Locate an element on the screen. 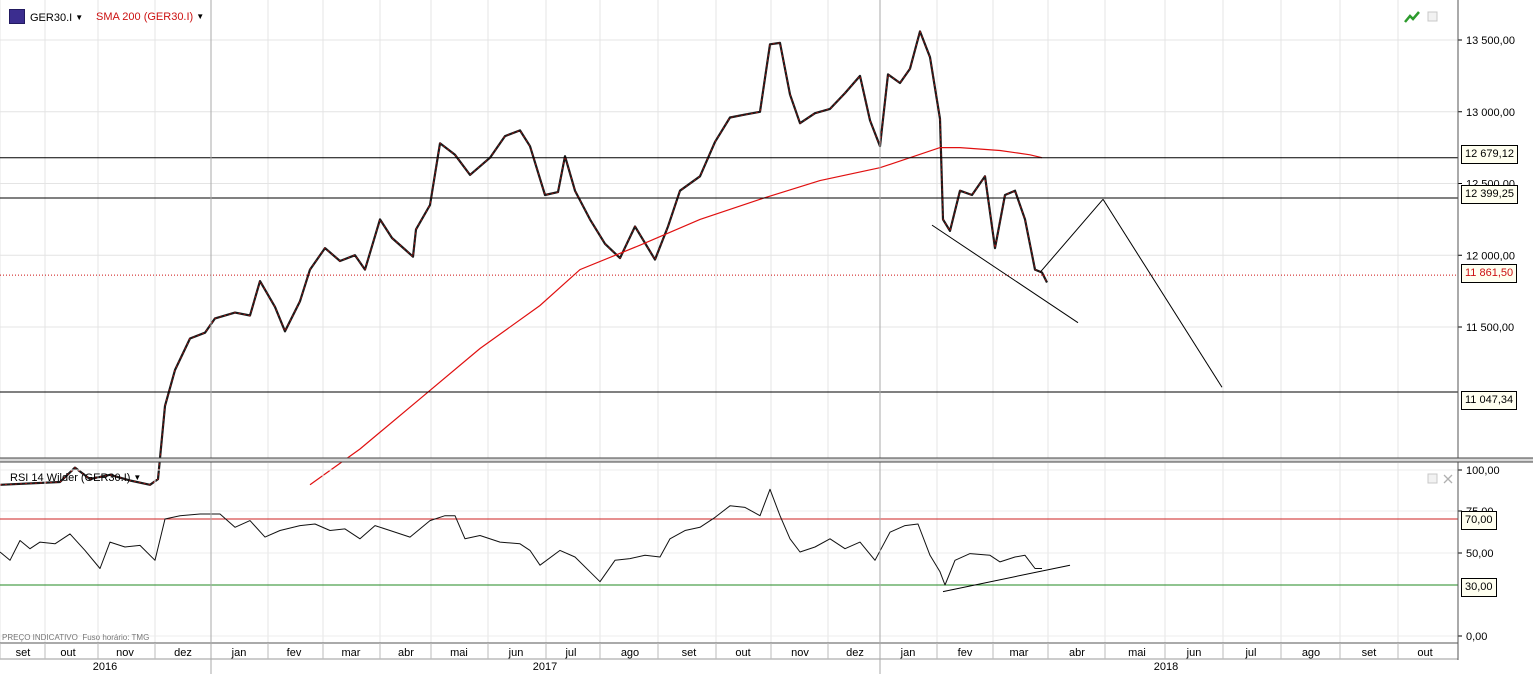 The height and width of the screenshot is (674, 1533). rsi-series is located at coordinates (521, 537).